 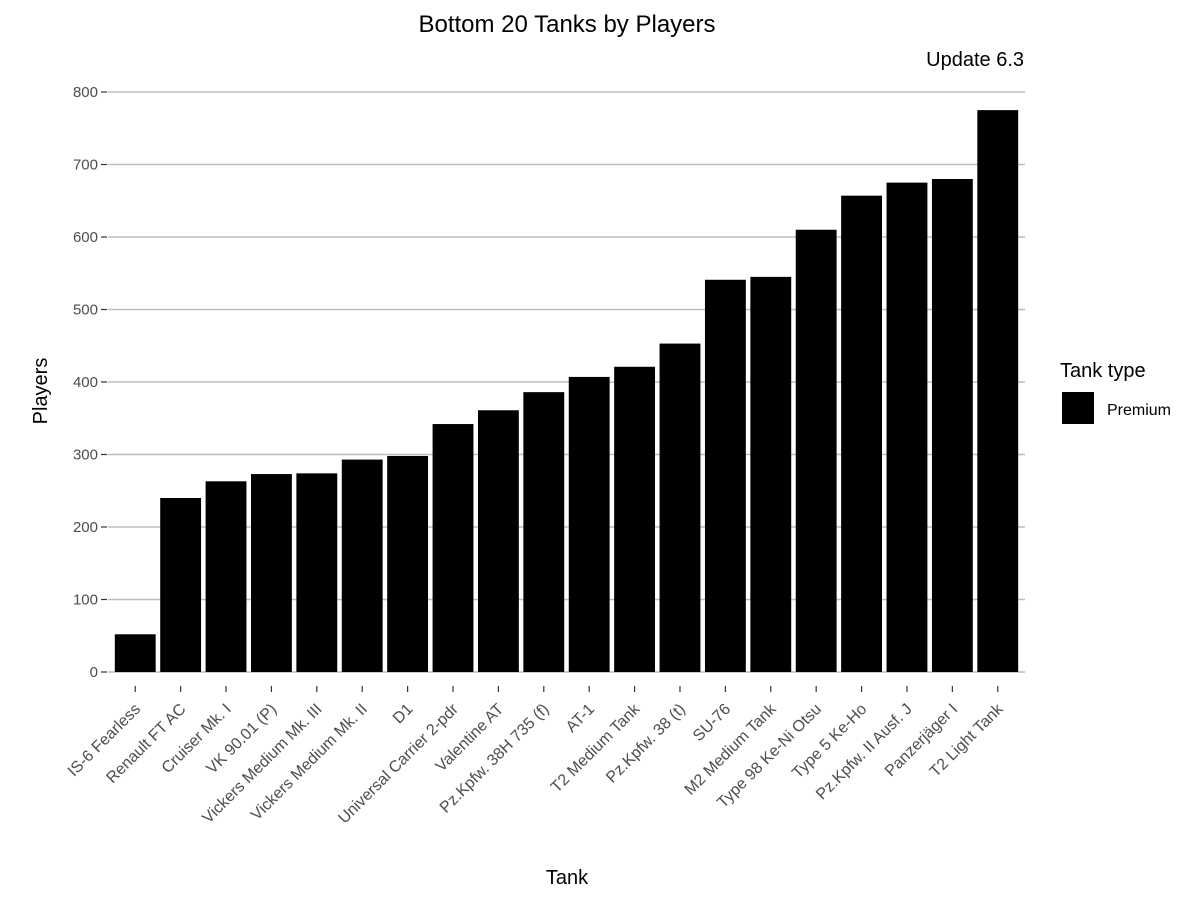 What do you see at coordinates (85, 310) in the screenshot?
I see `y-tick-label-500: 500` at bounding box center [85, 310].